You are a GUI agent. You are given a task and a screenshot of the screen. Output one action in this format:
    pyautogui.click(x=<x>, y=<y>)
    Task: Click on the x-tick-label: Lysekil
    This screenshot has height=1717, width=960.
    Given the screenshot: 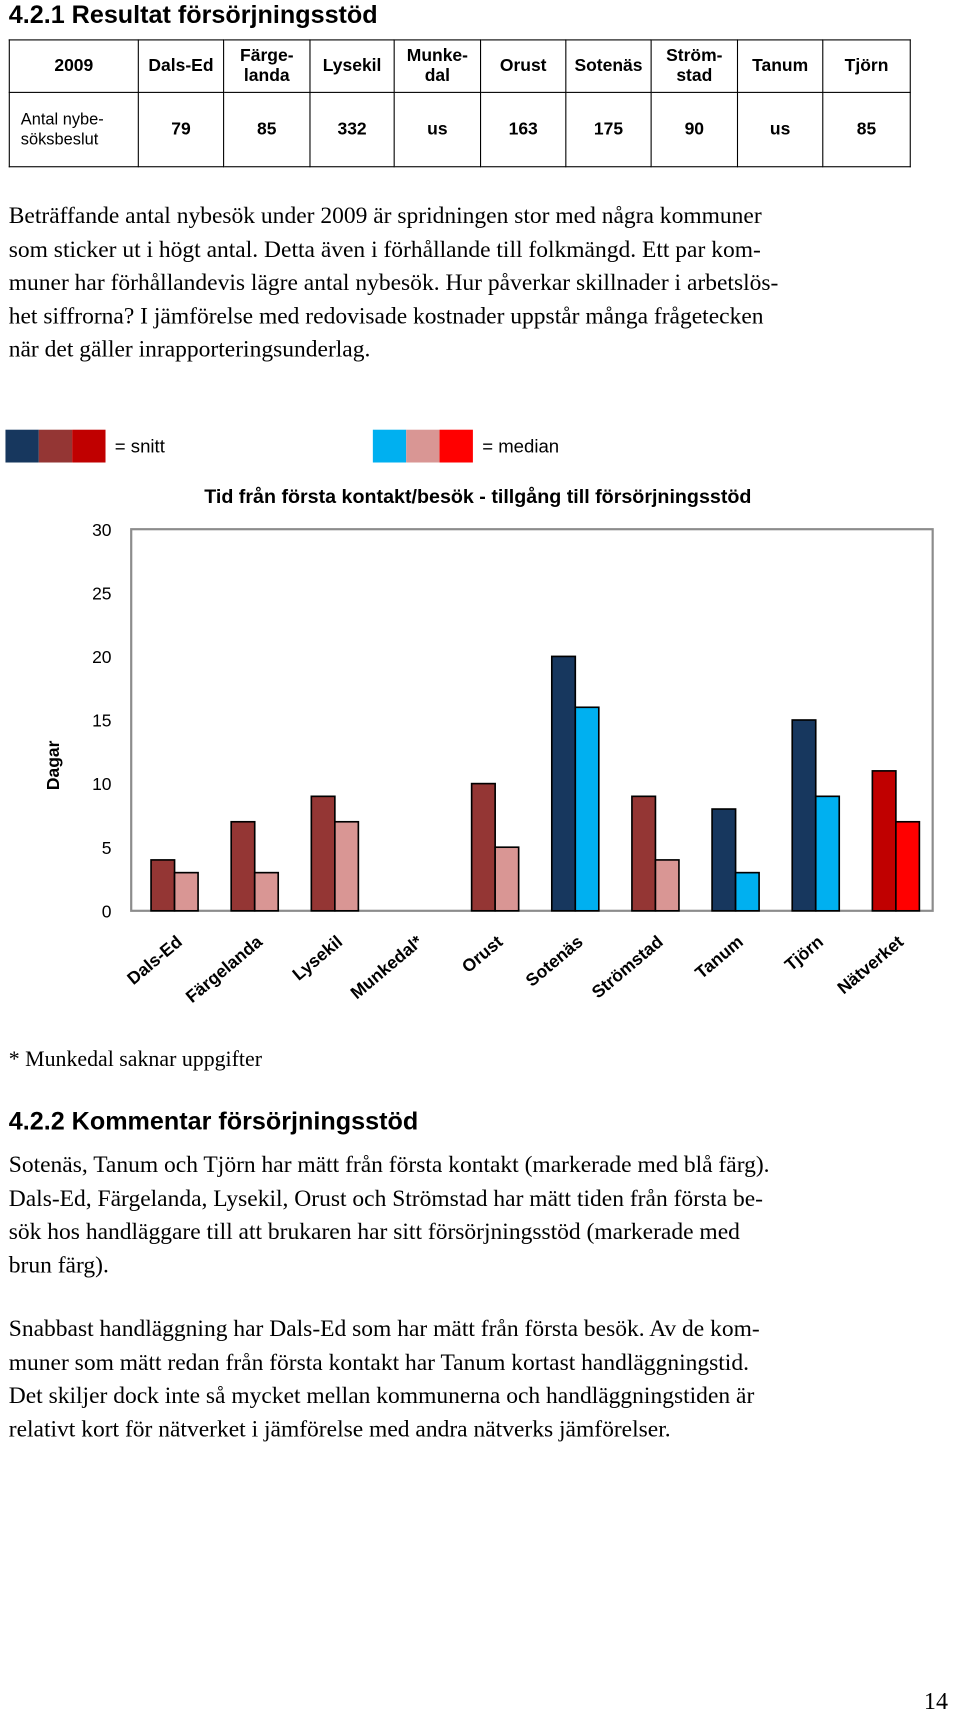 What is the action you would take?
    pyautogui.click(x=317, y=957)
    